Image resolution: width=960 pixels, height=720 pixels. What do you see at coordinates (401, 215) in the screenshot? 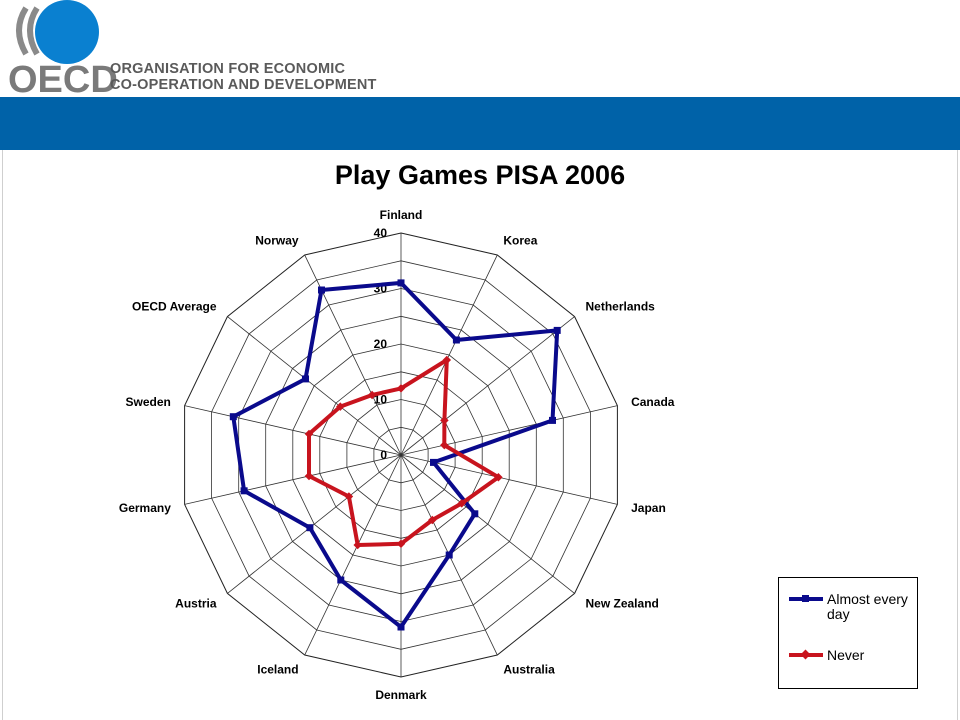
I see `category-label: Finland` at bounding box center [401, 215].